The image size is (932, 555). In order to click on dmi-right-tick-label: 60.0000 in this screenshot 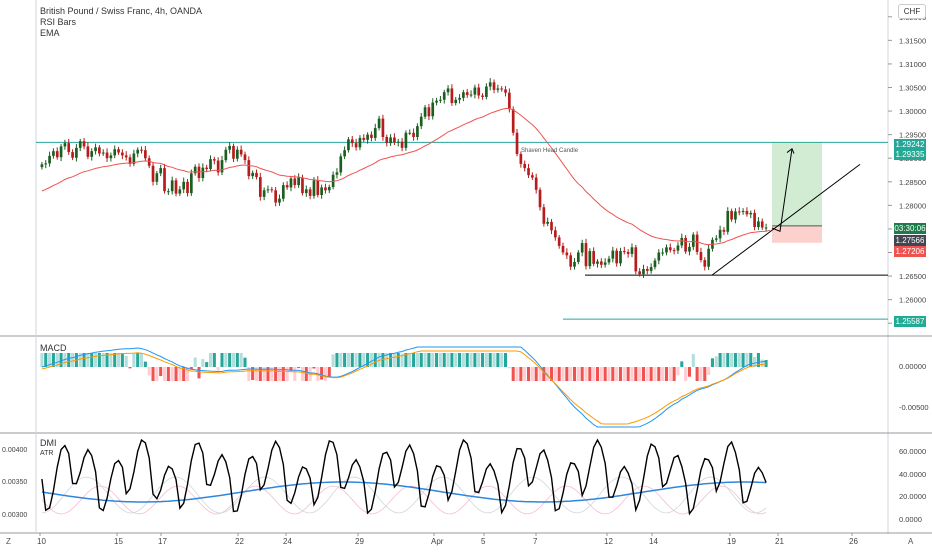, I will do `click(912, 451)`.